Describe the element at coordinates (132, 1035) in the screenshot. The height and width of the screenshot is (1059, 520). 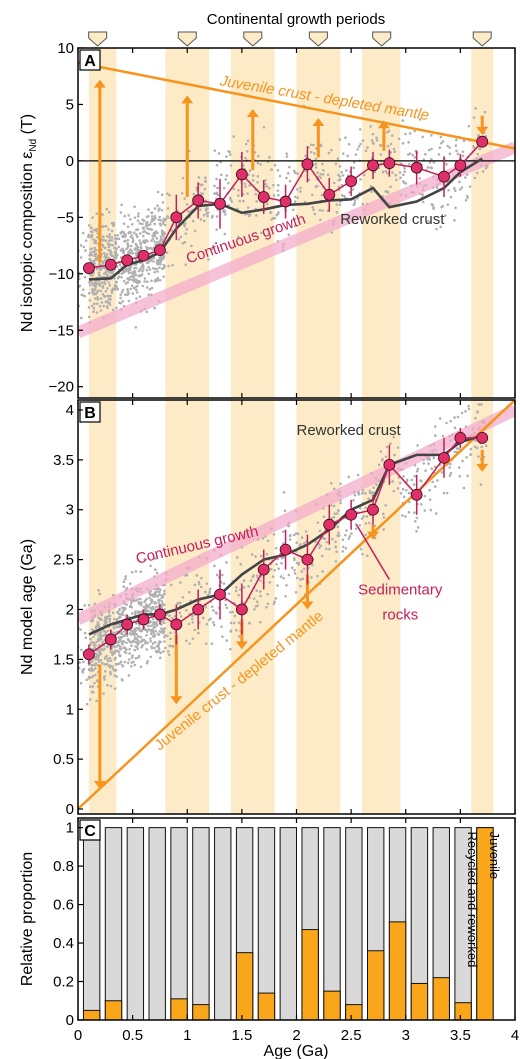
I see `x-tick-label: 0.5` at that location.